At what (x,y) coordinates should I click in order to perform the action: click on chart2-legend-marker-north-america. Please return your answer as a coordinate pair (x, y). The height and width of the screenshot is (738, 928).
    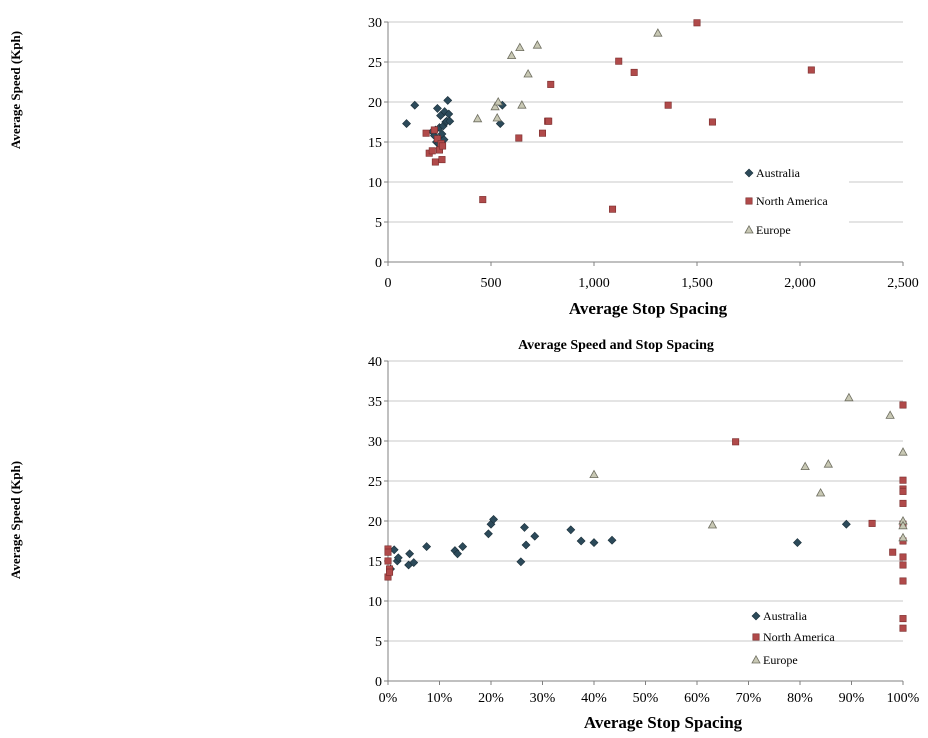
    Looking at the image, I should click on (756, 637).